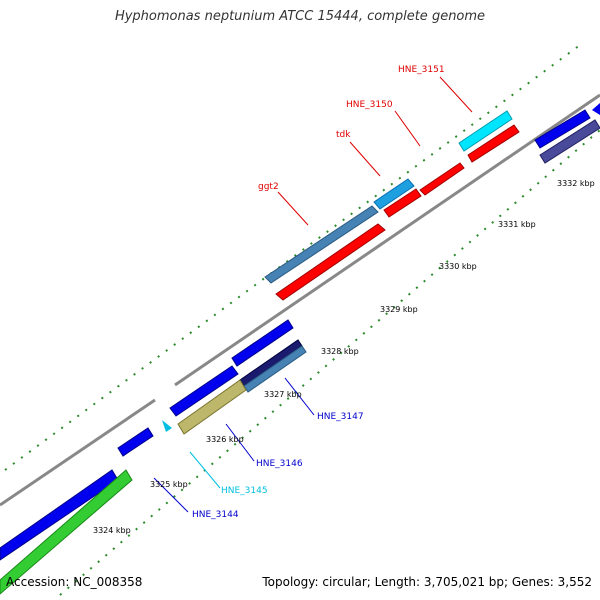 Image resolution: width=600 pixels, height=600 pixels. I want to click on tick-label: 3330 kbp, so click(458, 266).